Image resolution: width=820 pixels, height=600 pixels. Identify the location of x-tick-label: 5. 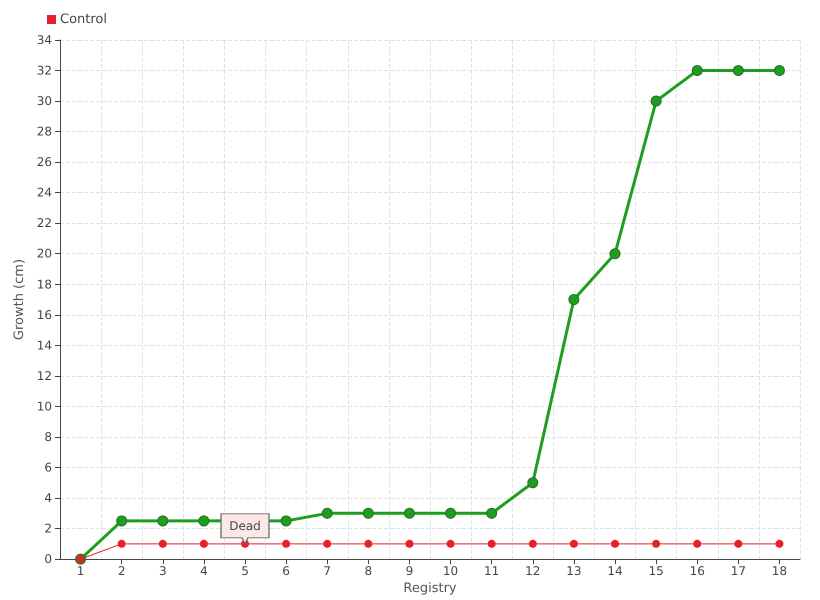
(245, 571).